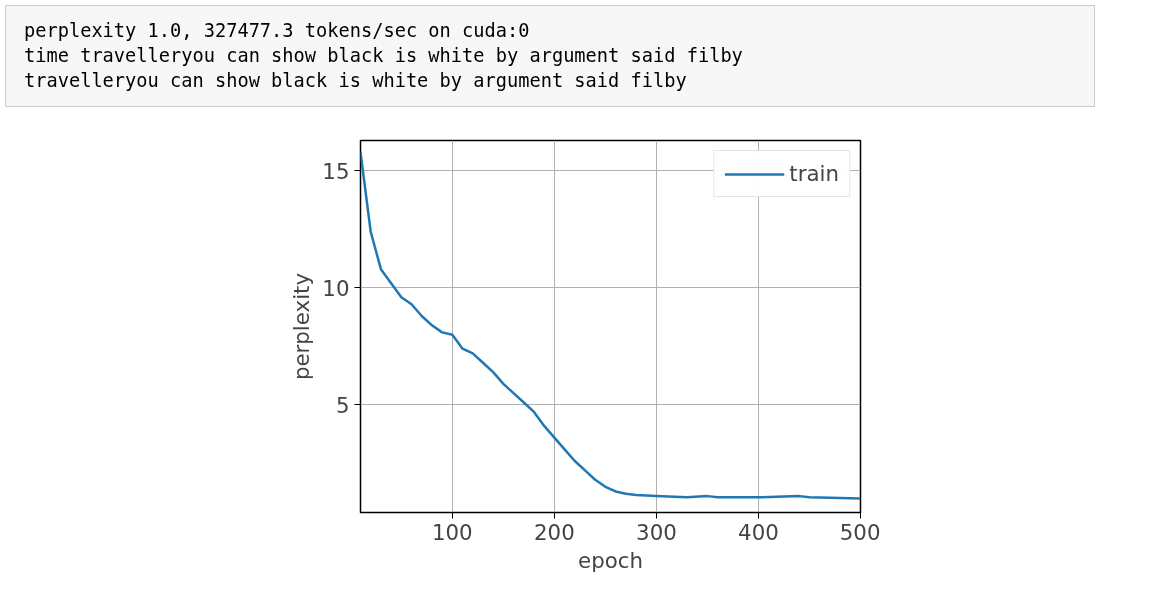  I want to click on x-axis-title: epoch, so click(610, 560).